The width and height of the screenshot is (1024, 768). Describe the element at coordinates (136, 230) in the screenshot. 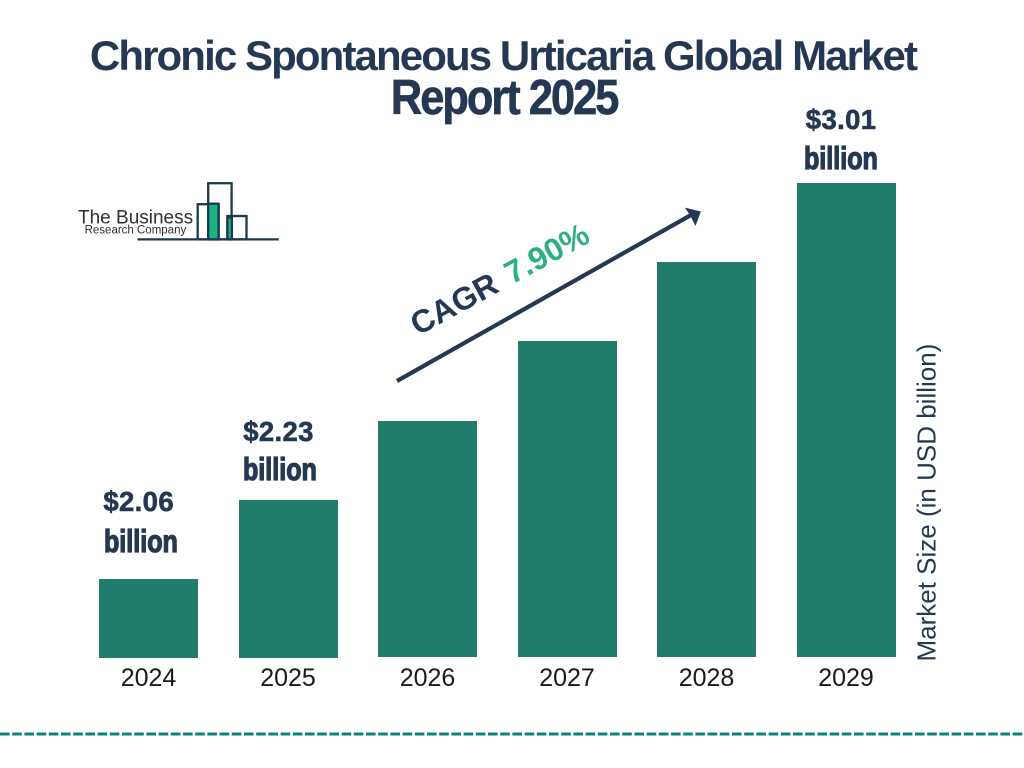

I see `svg-text: Research Company` at that location.